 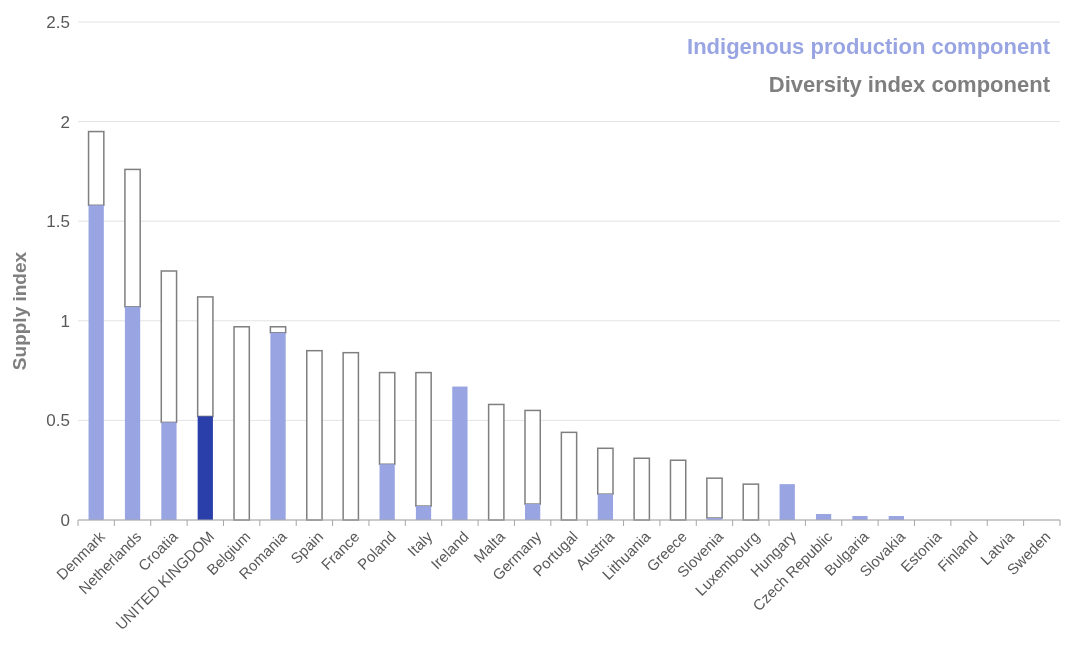 What do you see at coordinates (58, 421) in the screenshot?
I see `y-tick-label: 0.5` at bounding box center [58, 421].